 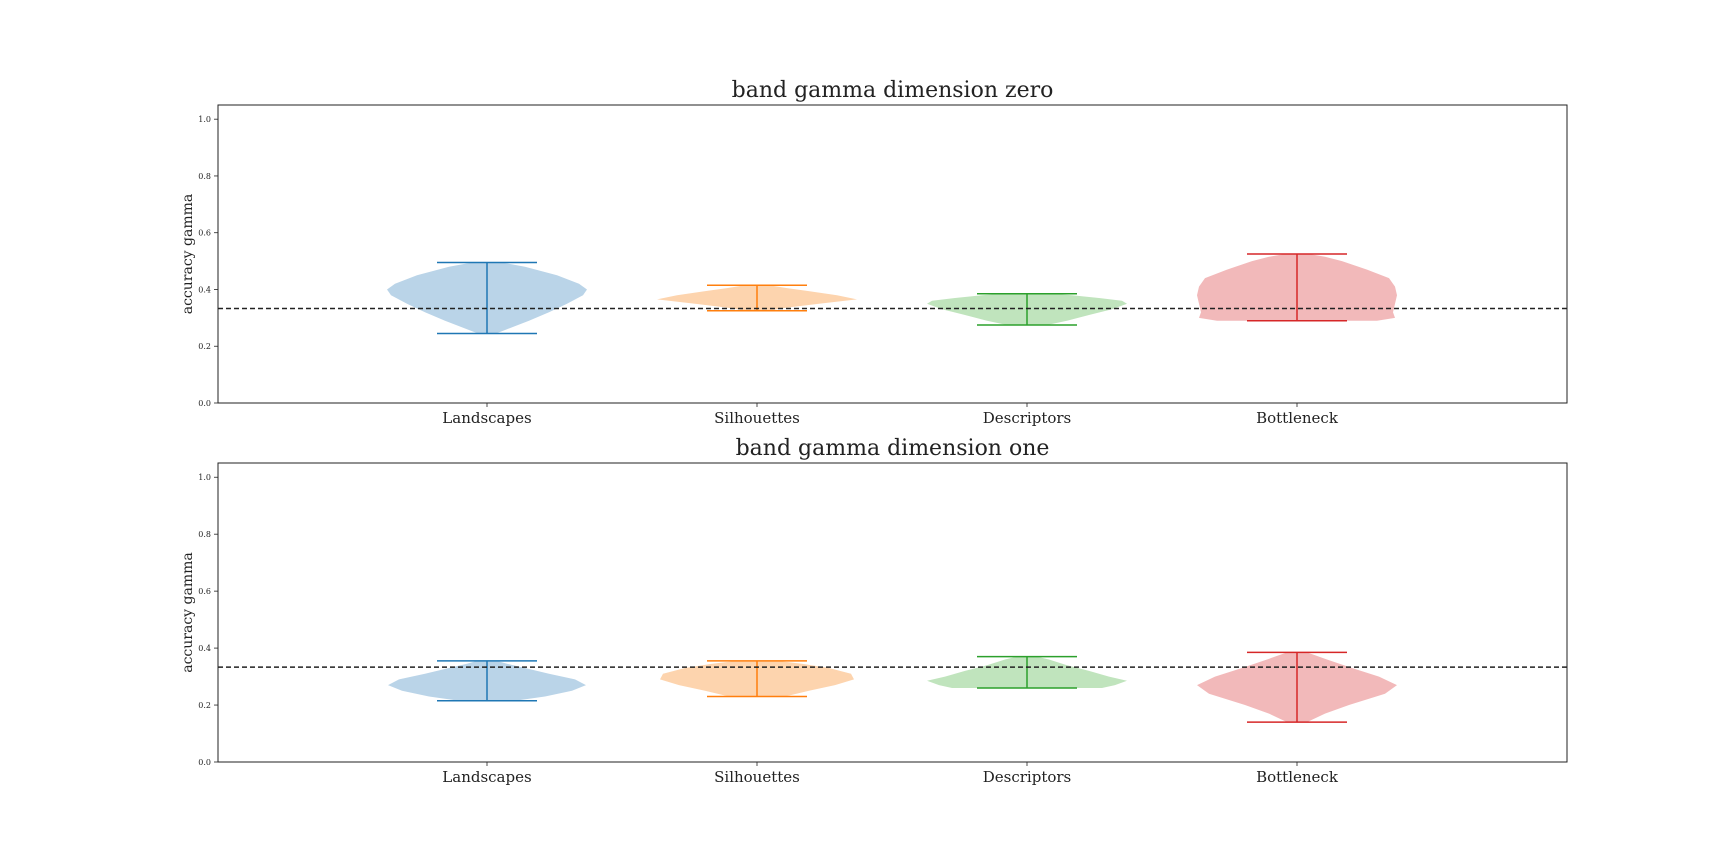 What do you see at coordinates (893, 448) in the screenshot?
I see `chart-title: band gamma dimension one` at bounding box center [893, 448].